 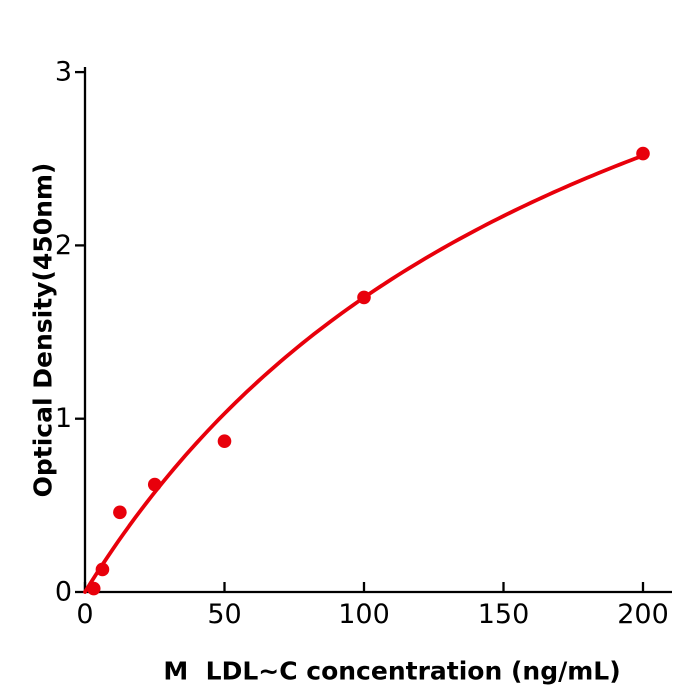 I want to click on y-tick-label: 0, so click(x=63, y=592).